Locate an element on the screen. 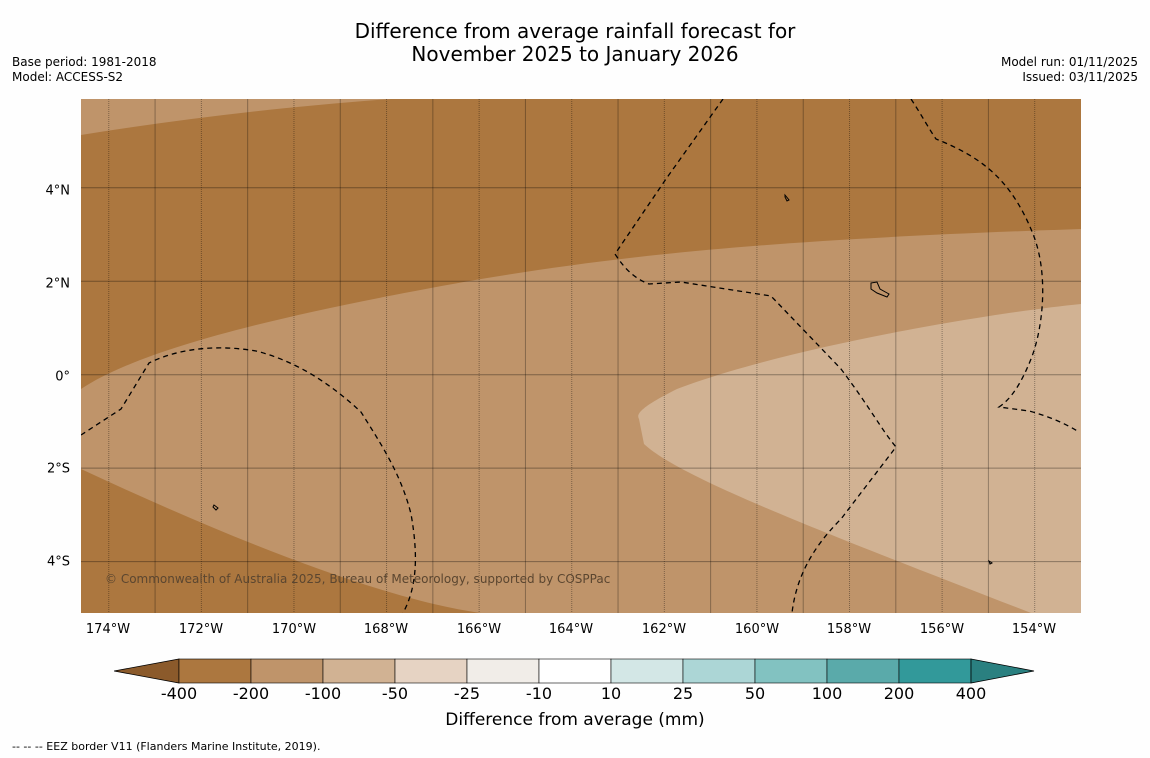 The height and width of the screenshot is (758, 1150). lon-label-158w: 158°W is located at coordinates (849, 629).